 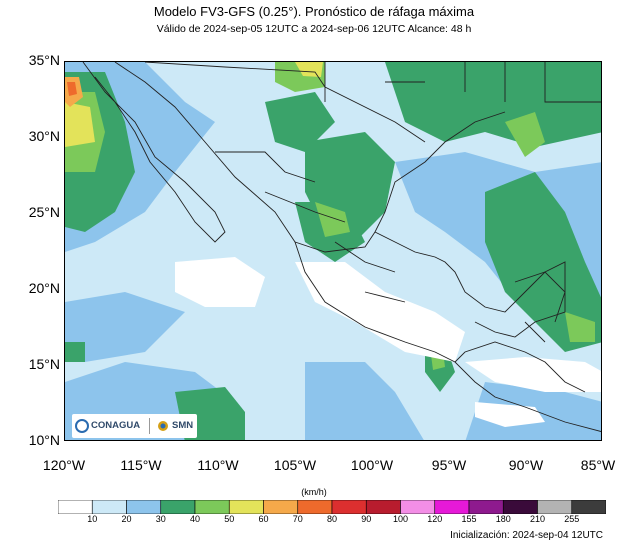 I want to click on lat-label-25n: 25°N, so click(x=44, y=212).